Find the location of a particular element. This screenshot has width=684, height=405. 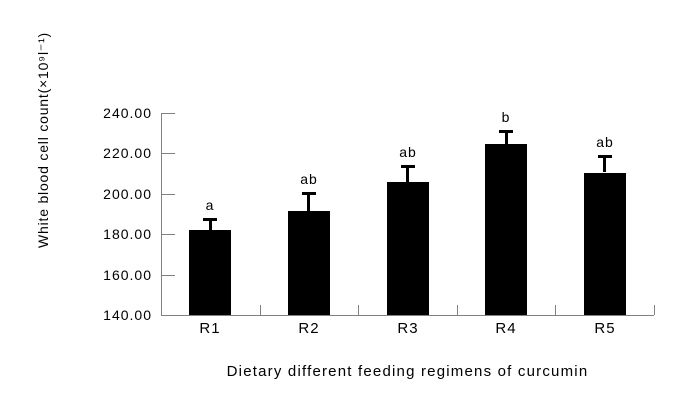

x-axis-line is located at coordinates (407, 315).